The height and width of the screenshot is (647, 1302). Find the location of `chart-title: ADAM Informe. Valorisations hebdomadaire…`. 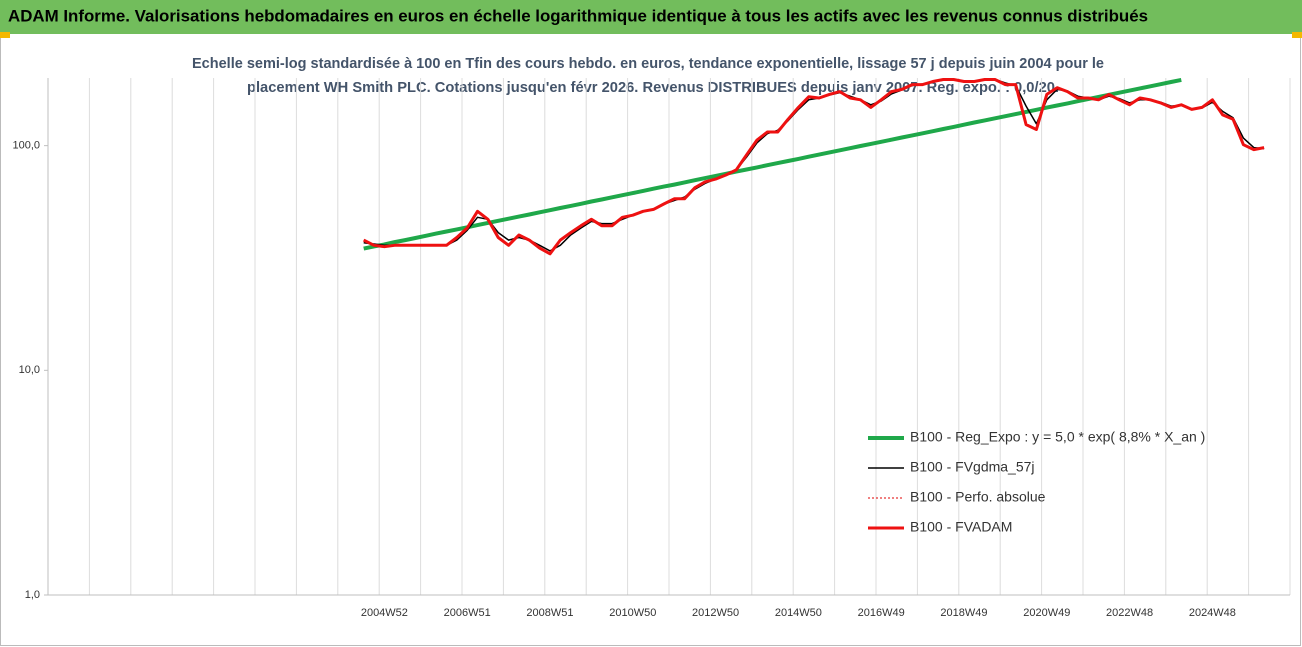

chart-title: ADAM Informe. Valorisations hebdomadaire… is located at coordinates (578, 15).